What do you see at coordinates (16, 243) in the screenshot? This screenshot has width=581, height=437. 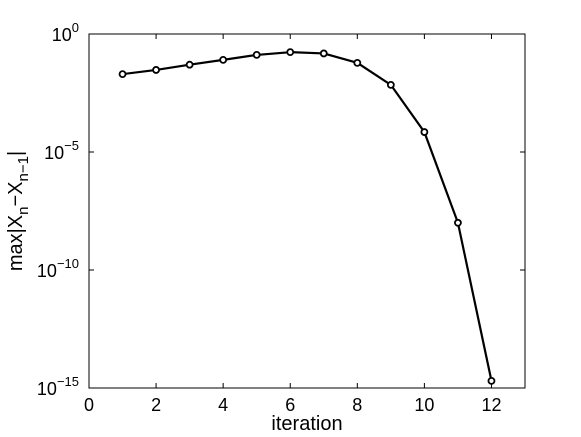 I see `y-label-prefix: max|X` at bounding box center [16, 243].